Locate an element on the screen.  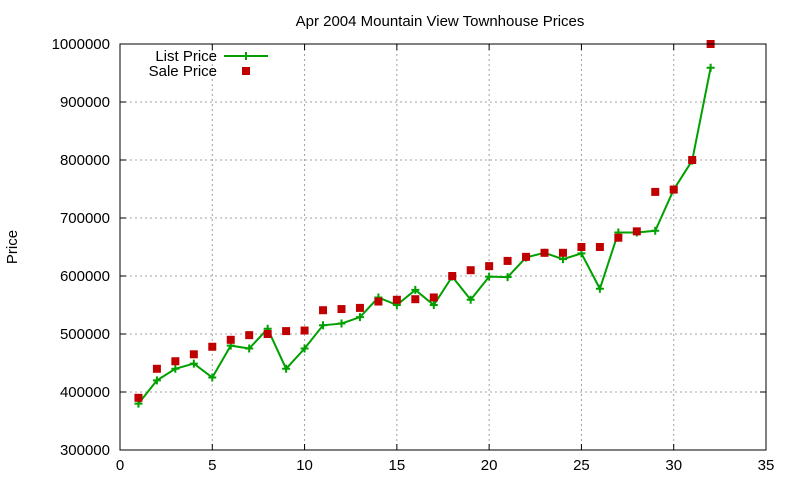
legend: List Price Sale Price is located at coordinates (208, 64).